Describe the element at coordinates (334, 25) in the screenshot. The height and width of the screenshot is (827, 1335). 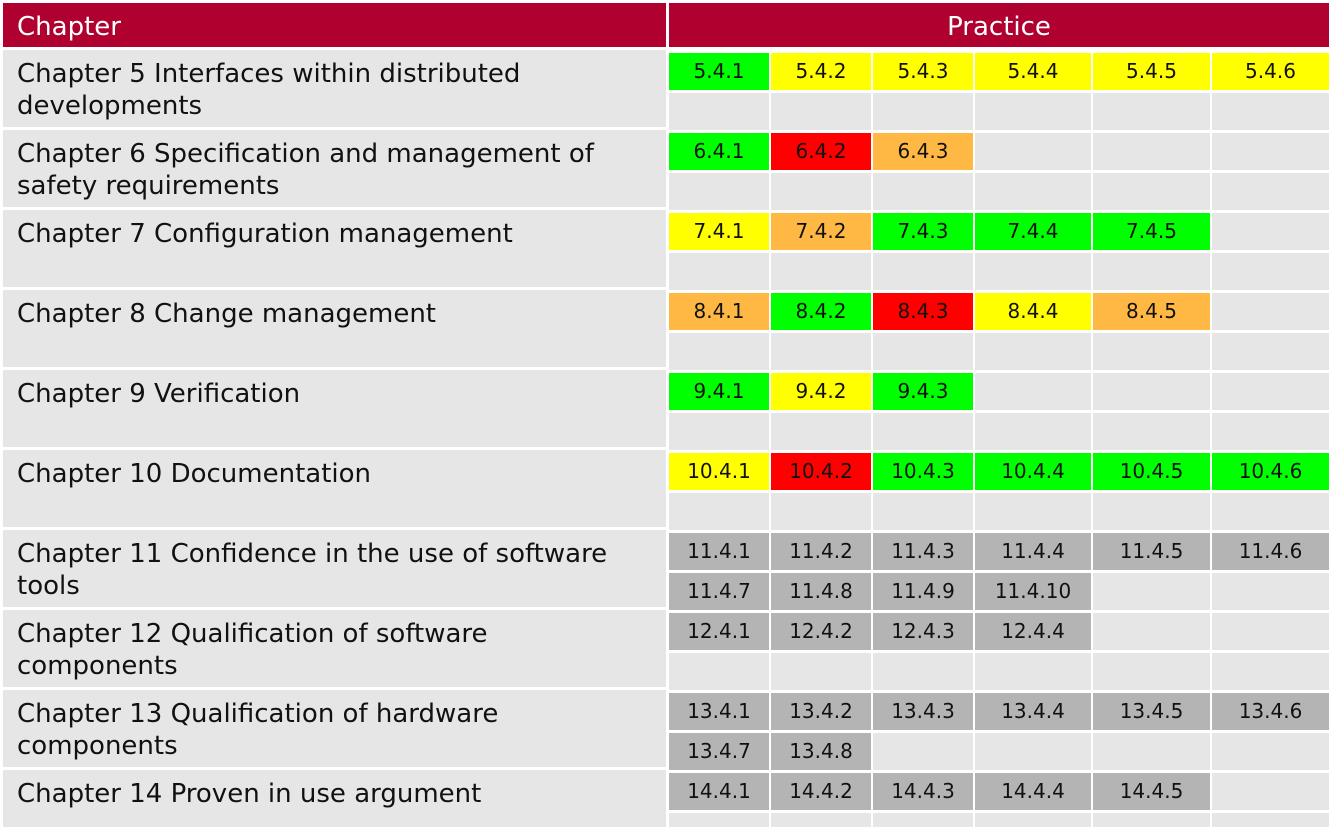
I see `chapter-column-header: Chapter` at that location.